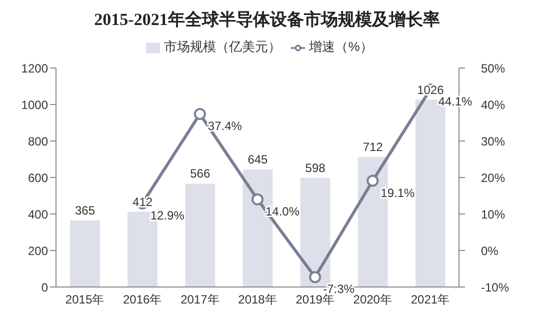 This screenshot has height=335, width=534. Describe the element at coordinates (38, 177) in the screenshot. I see `y-tick-label: 600` at that location.